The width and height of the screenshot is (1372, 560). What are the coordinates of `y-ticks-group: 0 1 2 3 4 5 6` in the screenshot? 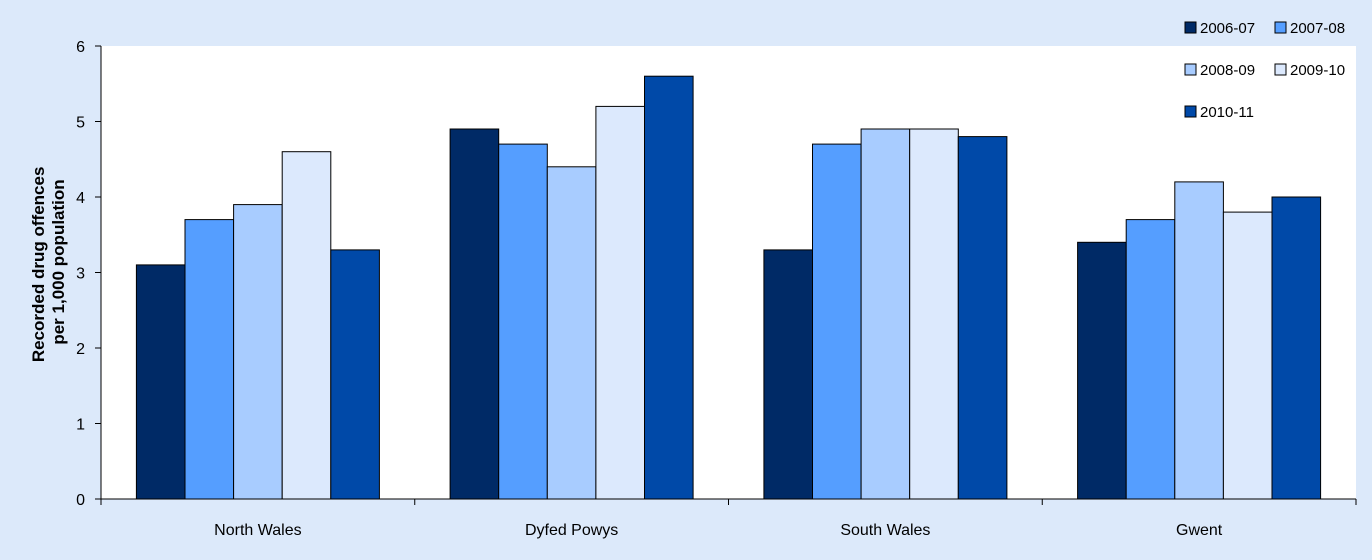 It's located at (88, 274).